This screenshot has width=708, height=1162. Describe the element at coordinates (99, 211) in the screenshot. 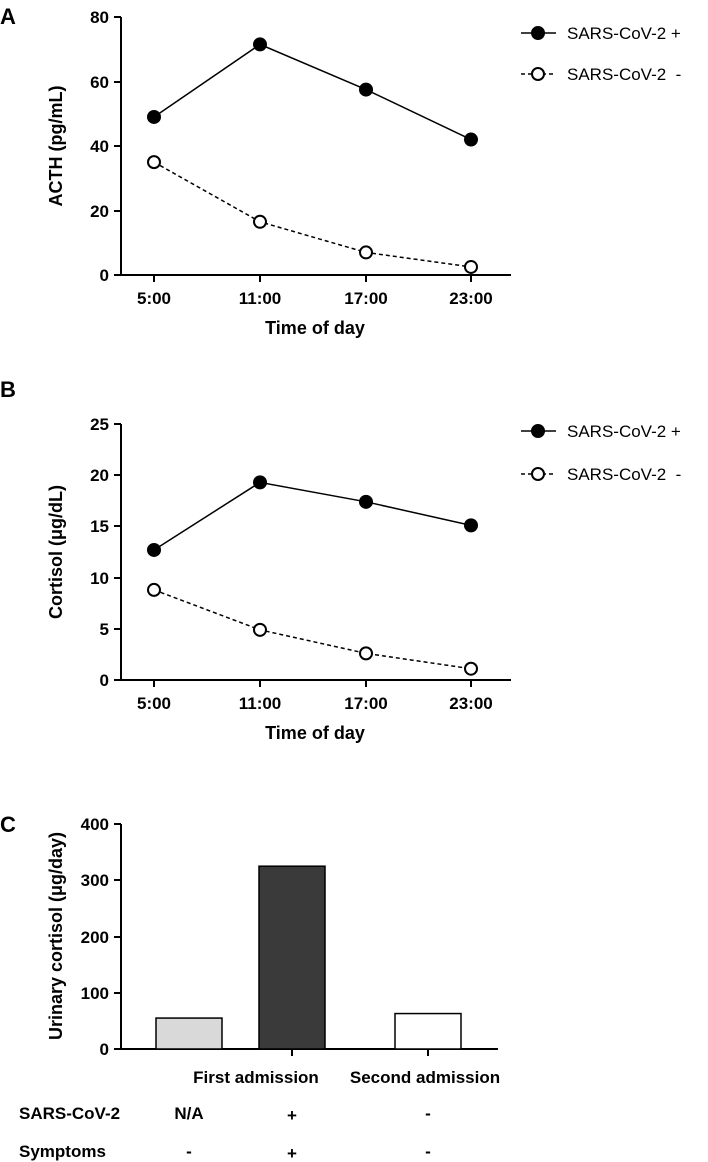

I see `panel-a-y-tick-label: 20` at that location.